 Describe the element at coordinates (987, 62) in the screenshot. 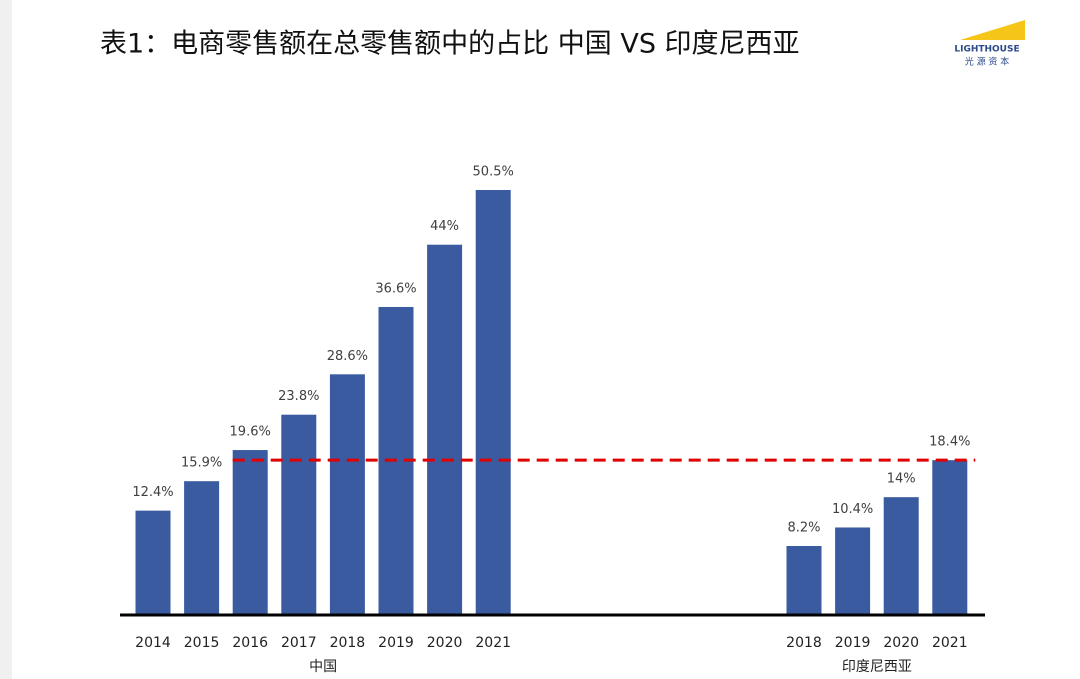

I see `logo-subtitle: 光 源 资 本` at that location.